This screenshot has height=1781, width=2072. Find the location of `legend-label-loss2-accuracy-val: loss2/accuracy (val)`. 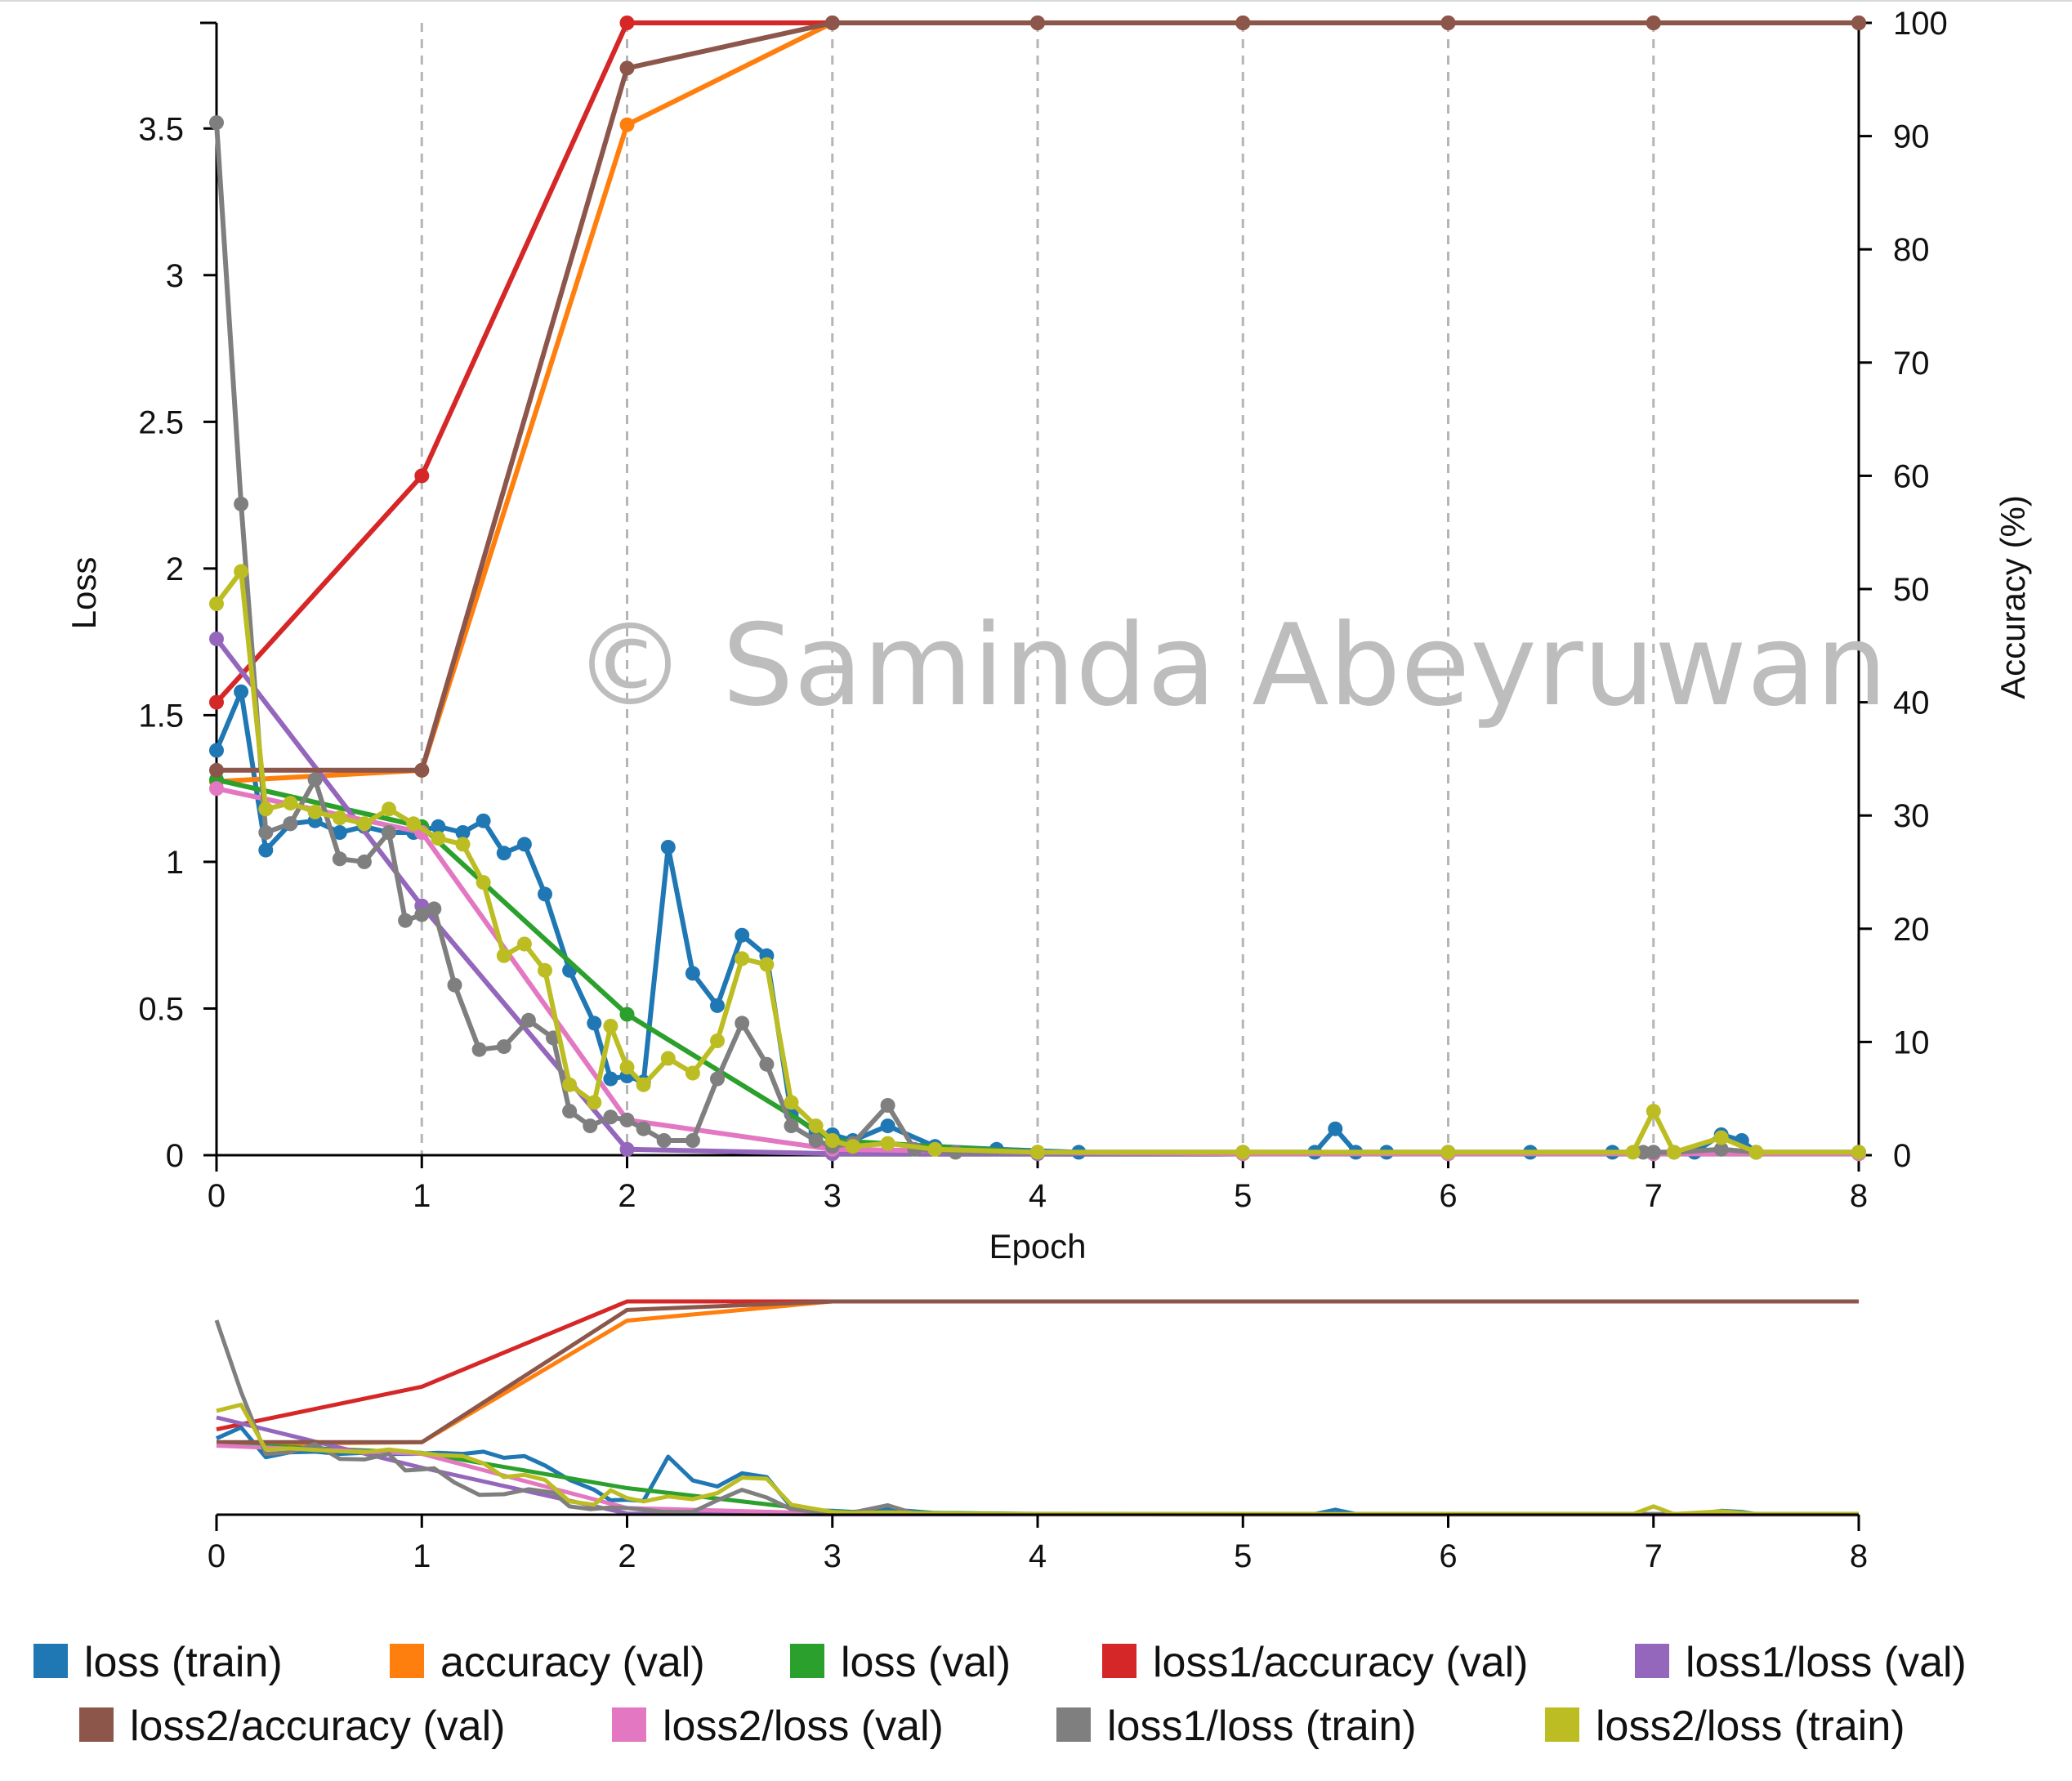

legend-label-loss2-accuracy-val: loss2/accuracy (val) is located at coordinates (317, 1726).